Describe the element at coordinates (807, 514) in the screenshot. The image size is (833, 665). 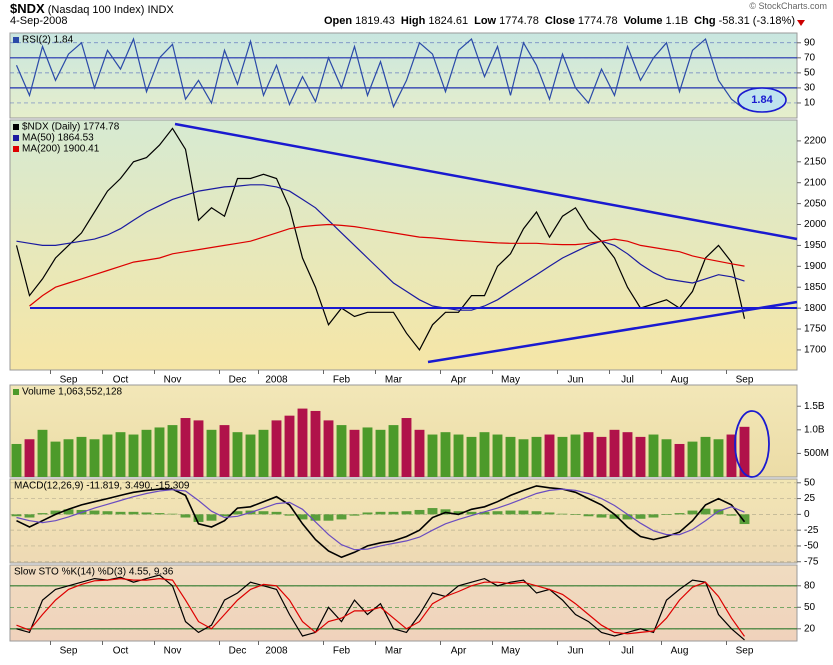
I see `y-tick-label: 0` at that location.